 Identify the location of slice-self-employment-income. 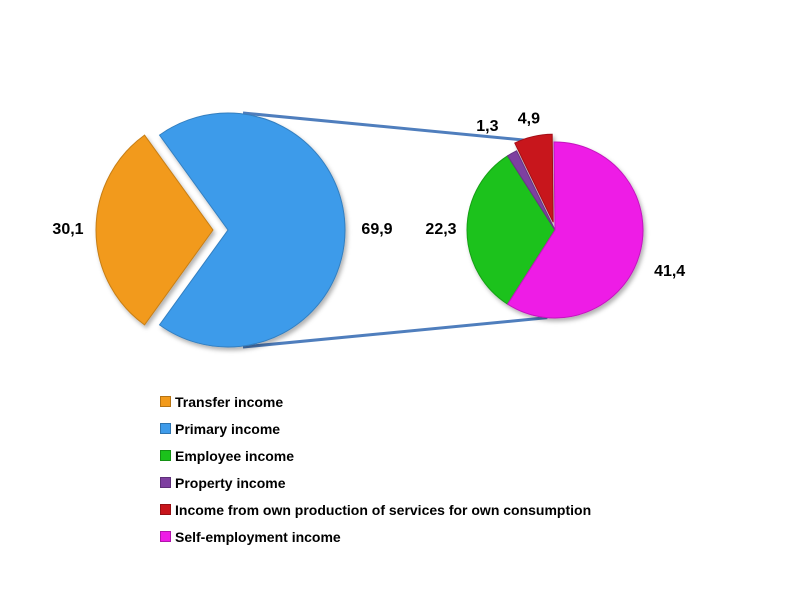
(575, 230).